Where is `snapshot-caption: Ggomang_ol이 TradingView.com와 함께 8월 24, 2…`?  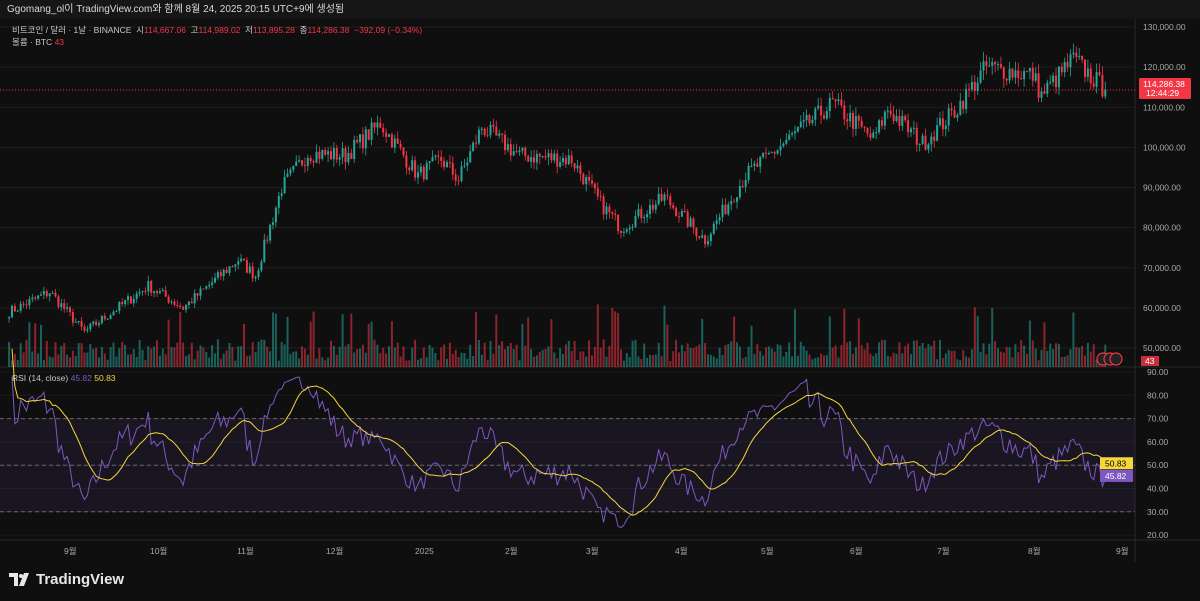
snapshot-caption: Ggomang_ol이 TradingView.com와 함께 8월 24, 2… is located at coordinates (600, 9).